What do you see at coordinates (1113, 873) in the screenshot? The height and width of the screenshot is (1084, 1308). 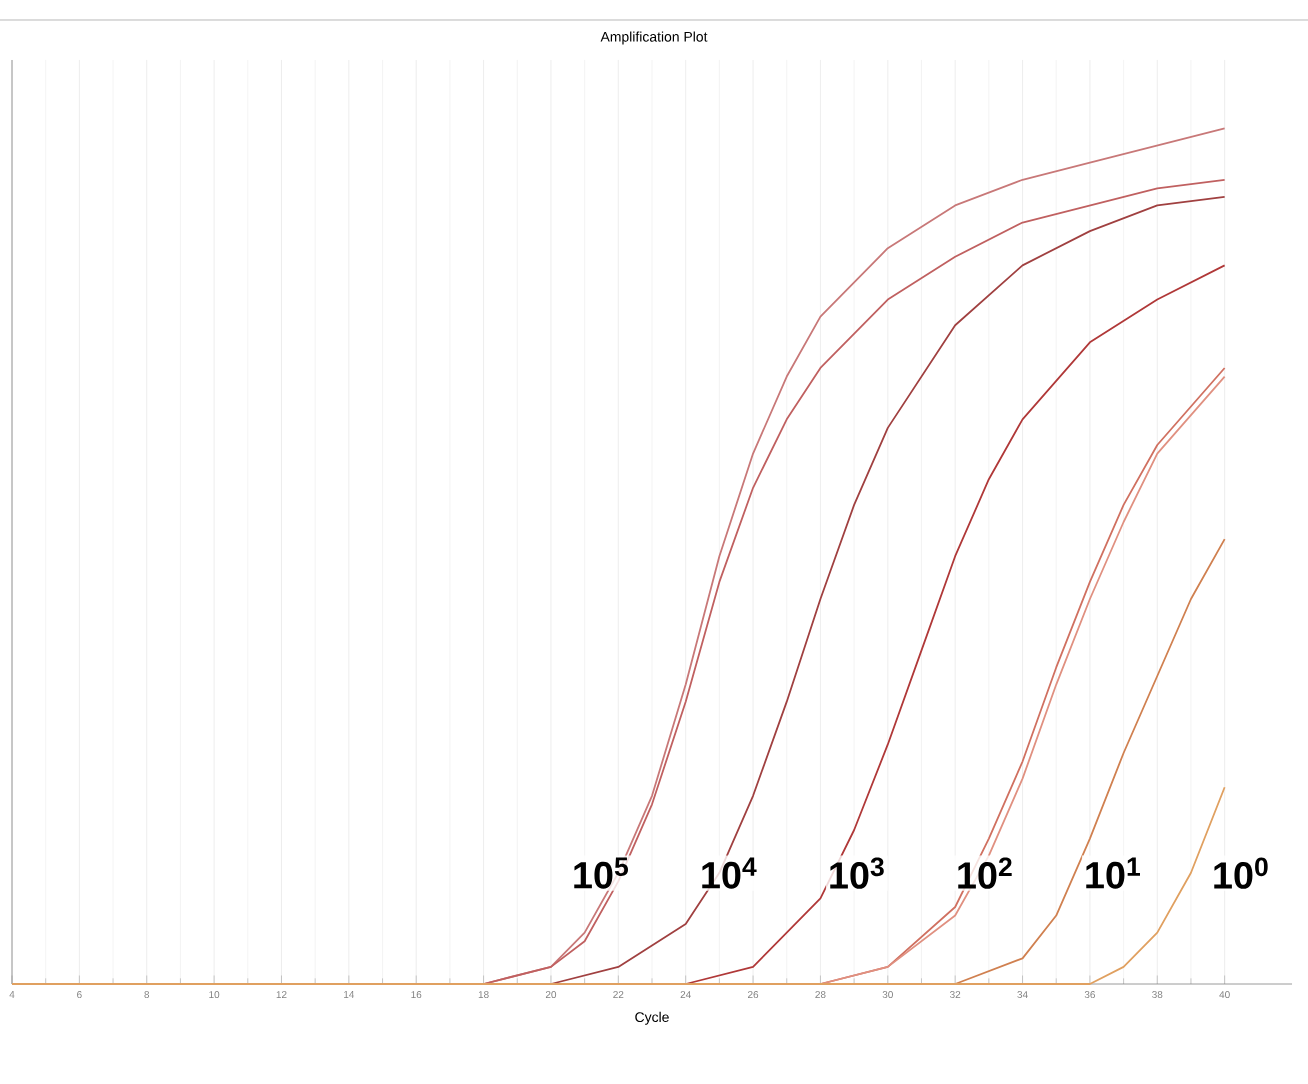 I see `annotation: 10$^{1}$` at bounding box center [1113, 873].